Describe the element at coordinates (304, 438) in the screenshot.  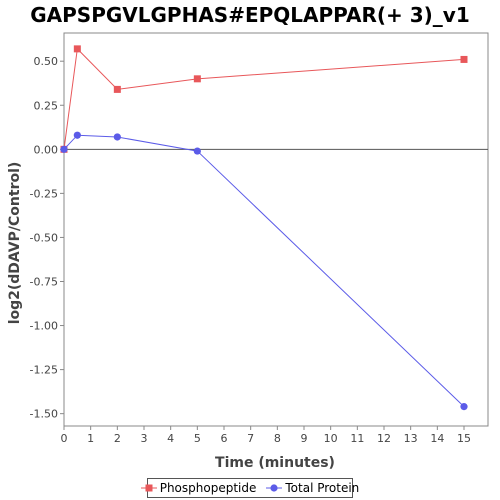
I see `x-tick-label: 9` at that location.